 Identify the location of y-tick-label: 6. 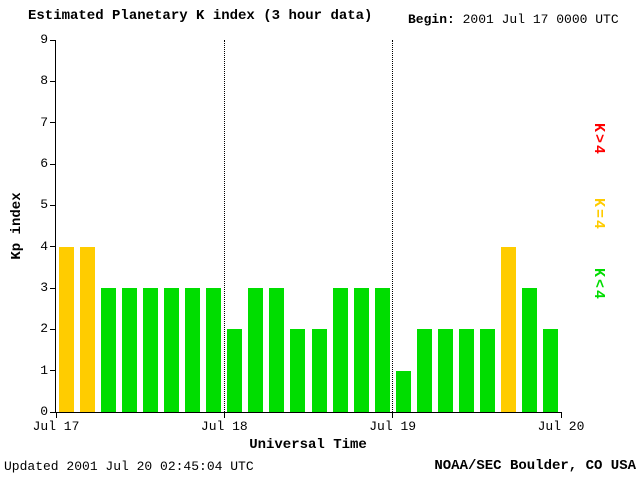
(44, 163).